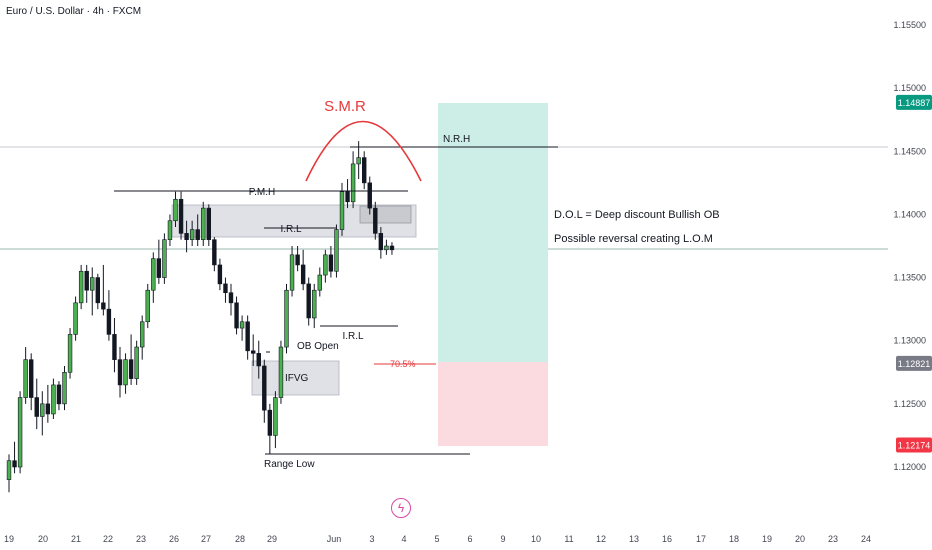  I want to click on symbol-title: Euro / U.S. Dollar · 4h · FXCM, so click(74, 11).